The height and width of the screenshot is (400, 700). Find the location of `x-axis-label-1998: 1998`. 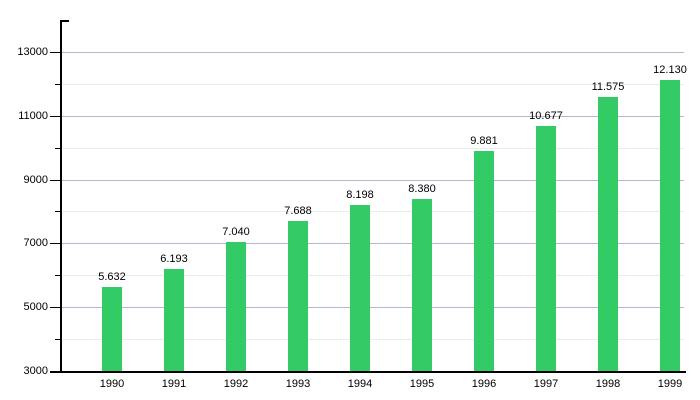

x-axis-label-1998: 1998 is located at coordinates (608, 384).